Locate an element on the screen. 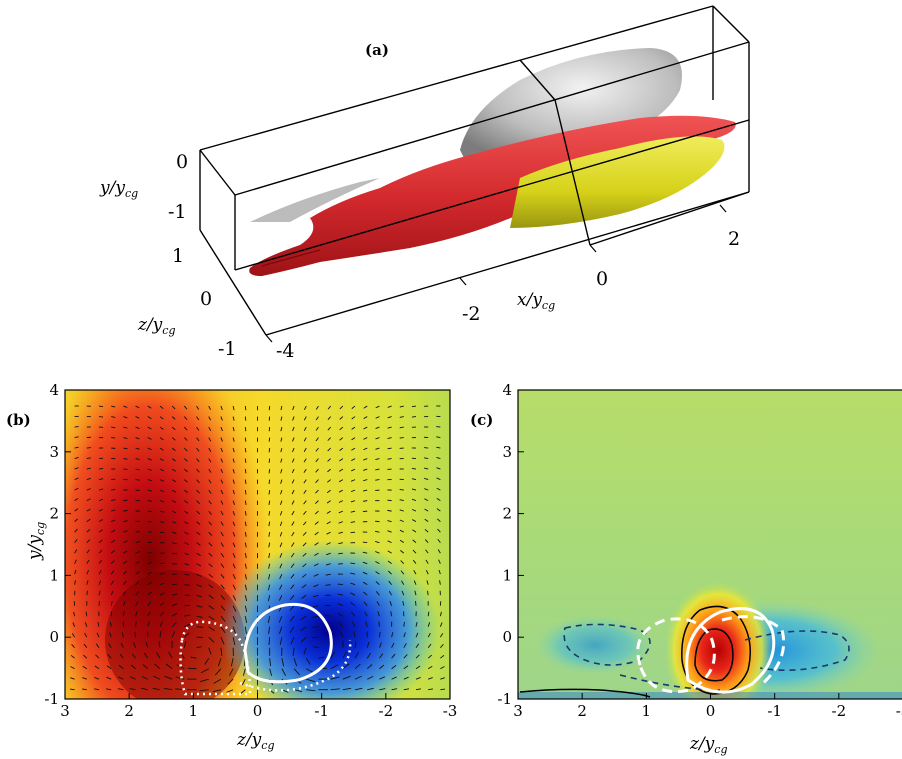 The width and height of the screenshot is (902, 759). ytick-label: -1 is located at coordinates (51, 699).